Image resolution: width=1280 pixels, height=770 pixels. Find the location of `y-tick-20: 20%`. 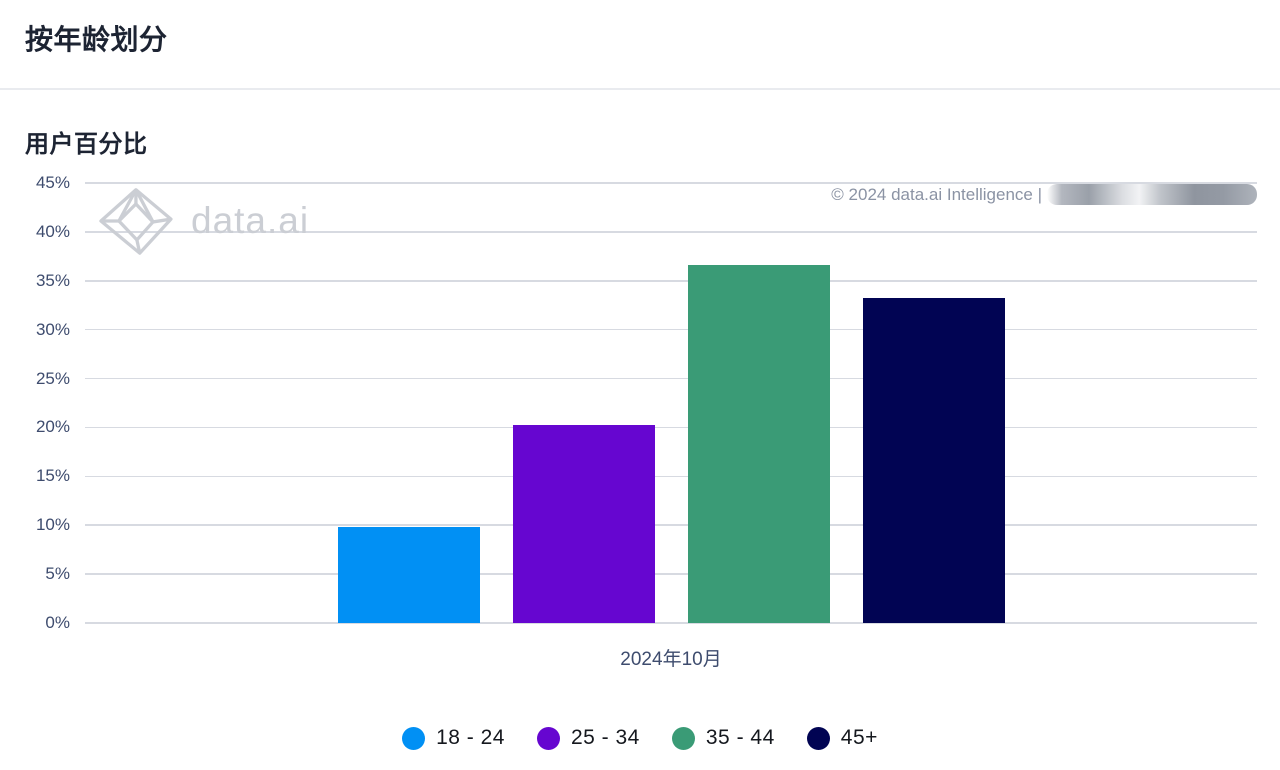

y-tick-20: 20% is located at coordinates (52, 427).